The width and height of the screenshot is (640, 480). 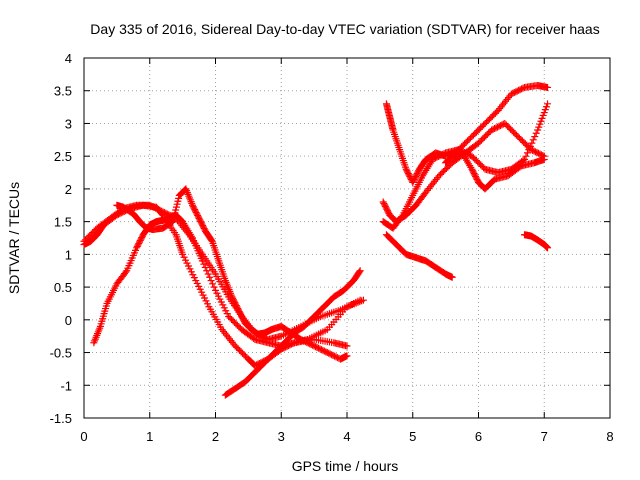 I want to click on y-tick-label: 1.5, so click(x=63, y=222).